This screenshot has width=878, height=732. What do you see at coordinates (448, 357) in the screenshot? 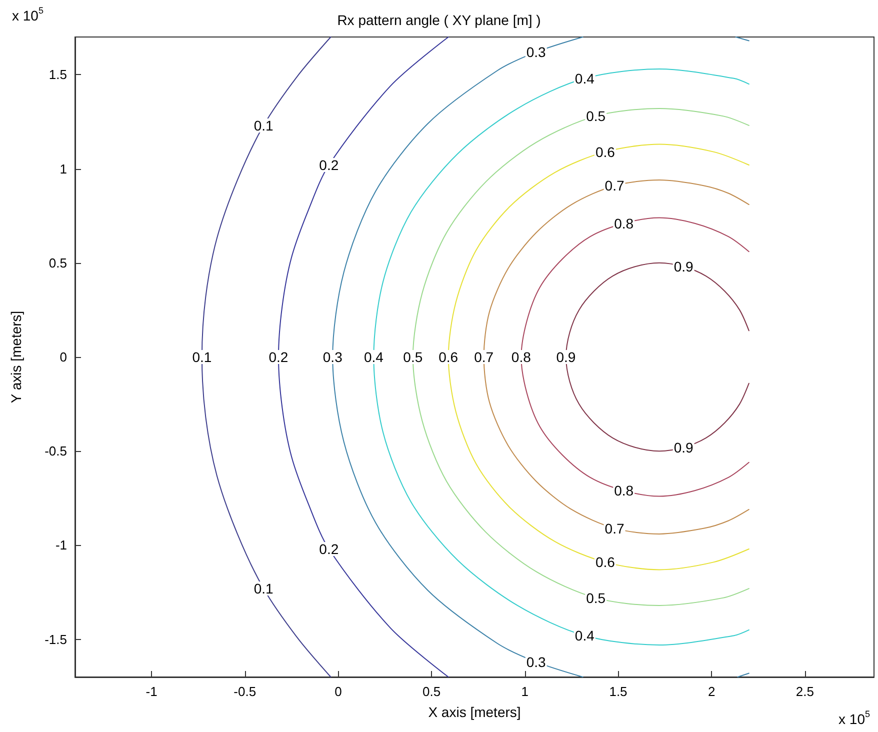
I see `series-label: 0.6` at bounding box center [448, 357].